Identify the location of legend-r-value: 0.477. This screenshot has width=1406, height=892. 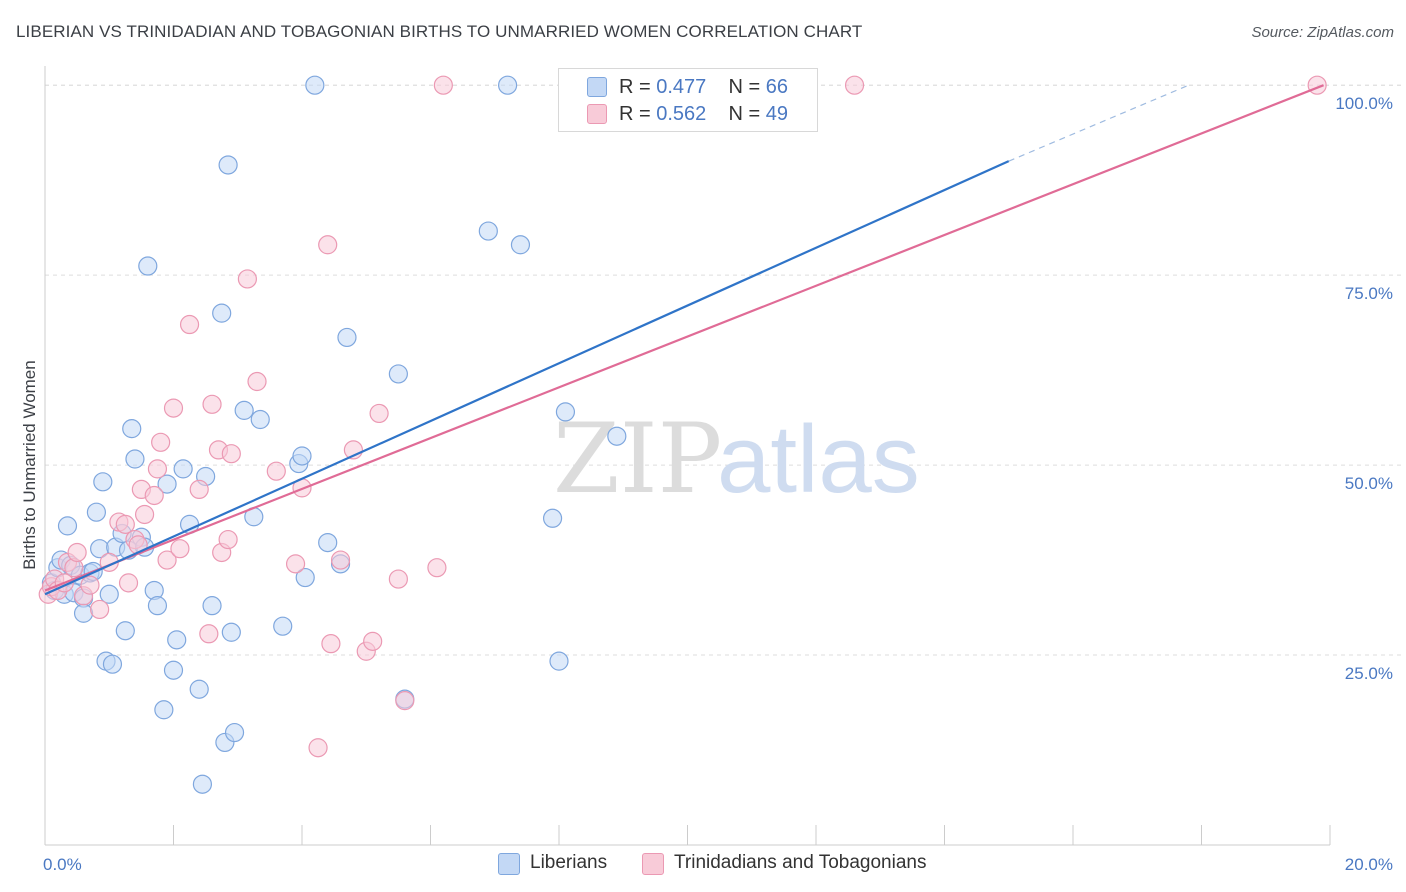
(681, 87).